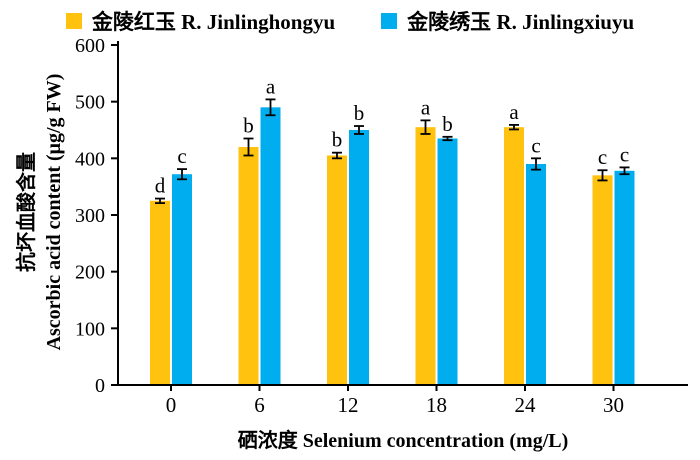 The width and height of the screenshot is (700, 460). Describe the element at coordinates (41, 212) in the screenshot. I see `y-axis-label: 抗坏血酸含量 Ascorbic acid content (μg/g FW)` at that location.